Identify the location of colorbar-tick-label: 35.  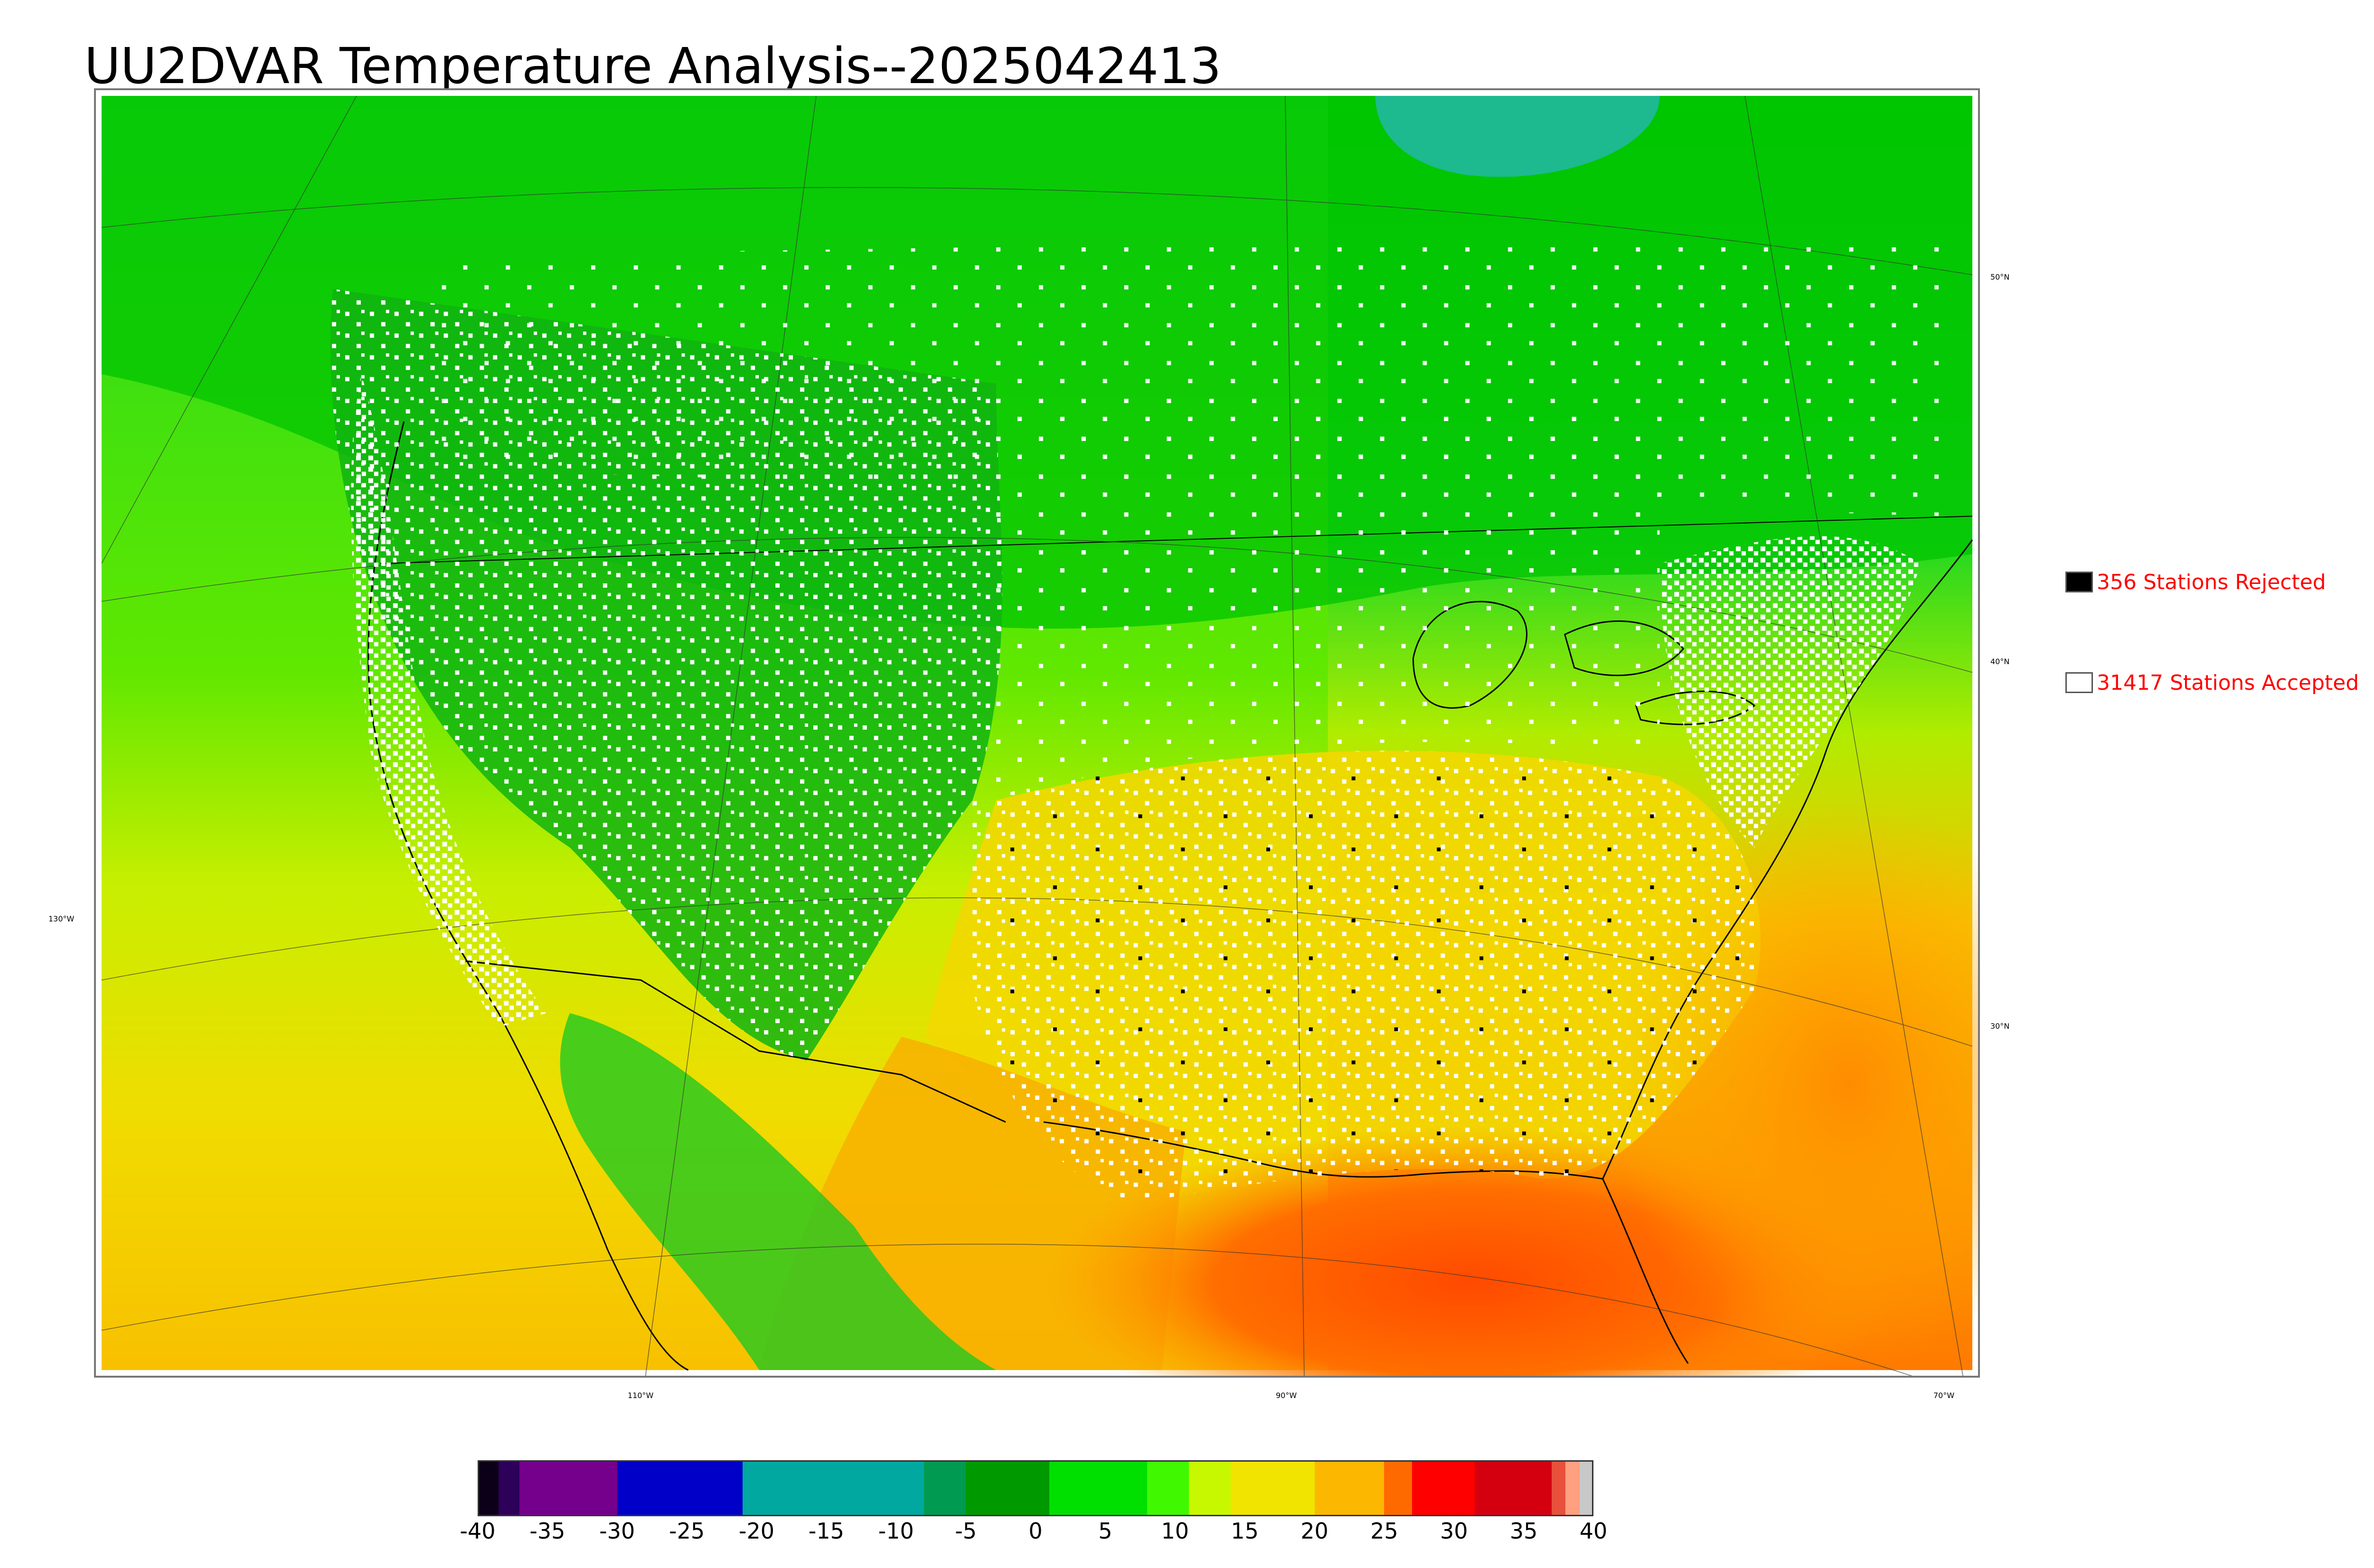
(1523, 1531).